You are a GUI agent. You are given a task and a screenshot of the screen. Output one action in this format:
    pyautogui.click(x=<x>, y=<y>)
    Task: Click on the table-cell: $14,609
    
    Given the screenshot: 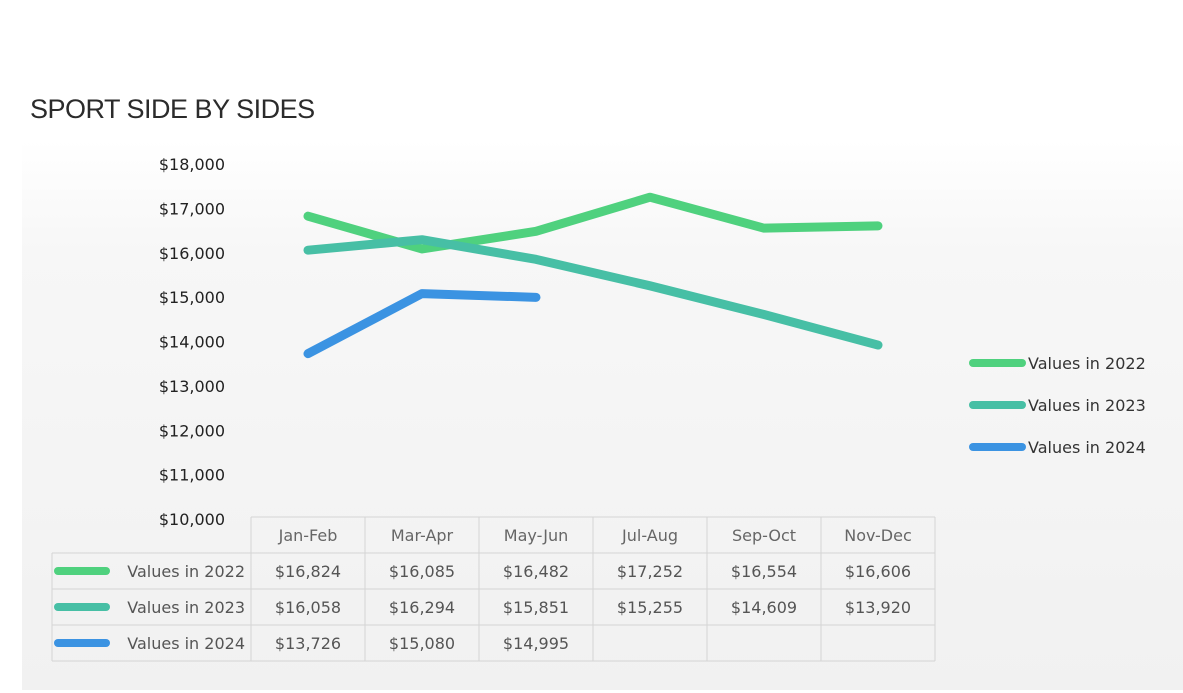 What is the action you would take?
    pyautogui.click(x=764, y=607)
    